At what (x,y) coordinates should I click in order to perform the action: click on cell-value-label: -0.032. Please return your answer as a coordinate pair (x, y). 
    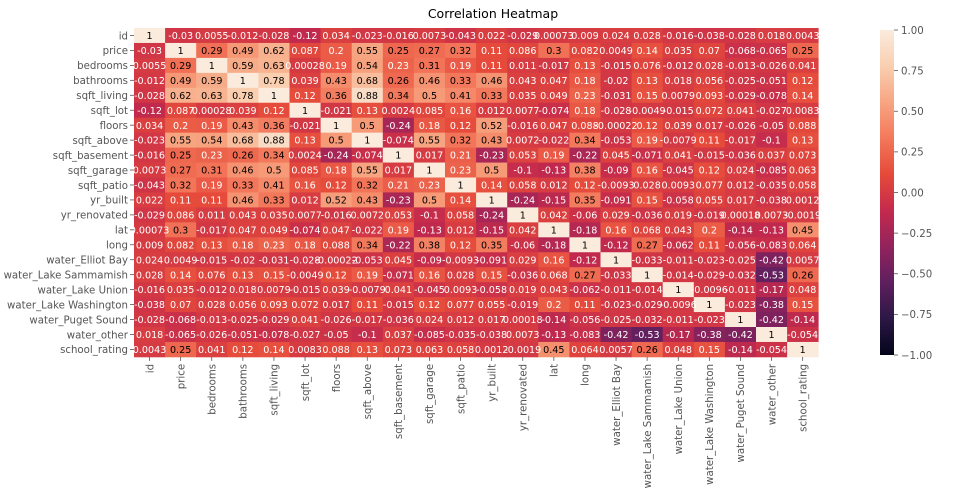
    Looking at the image, I should click on (740, 275).